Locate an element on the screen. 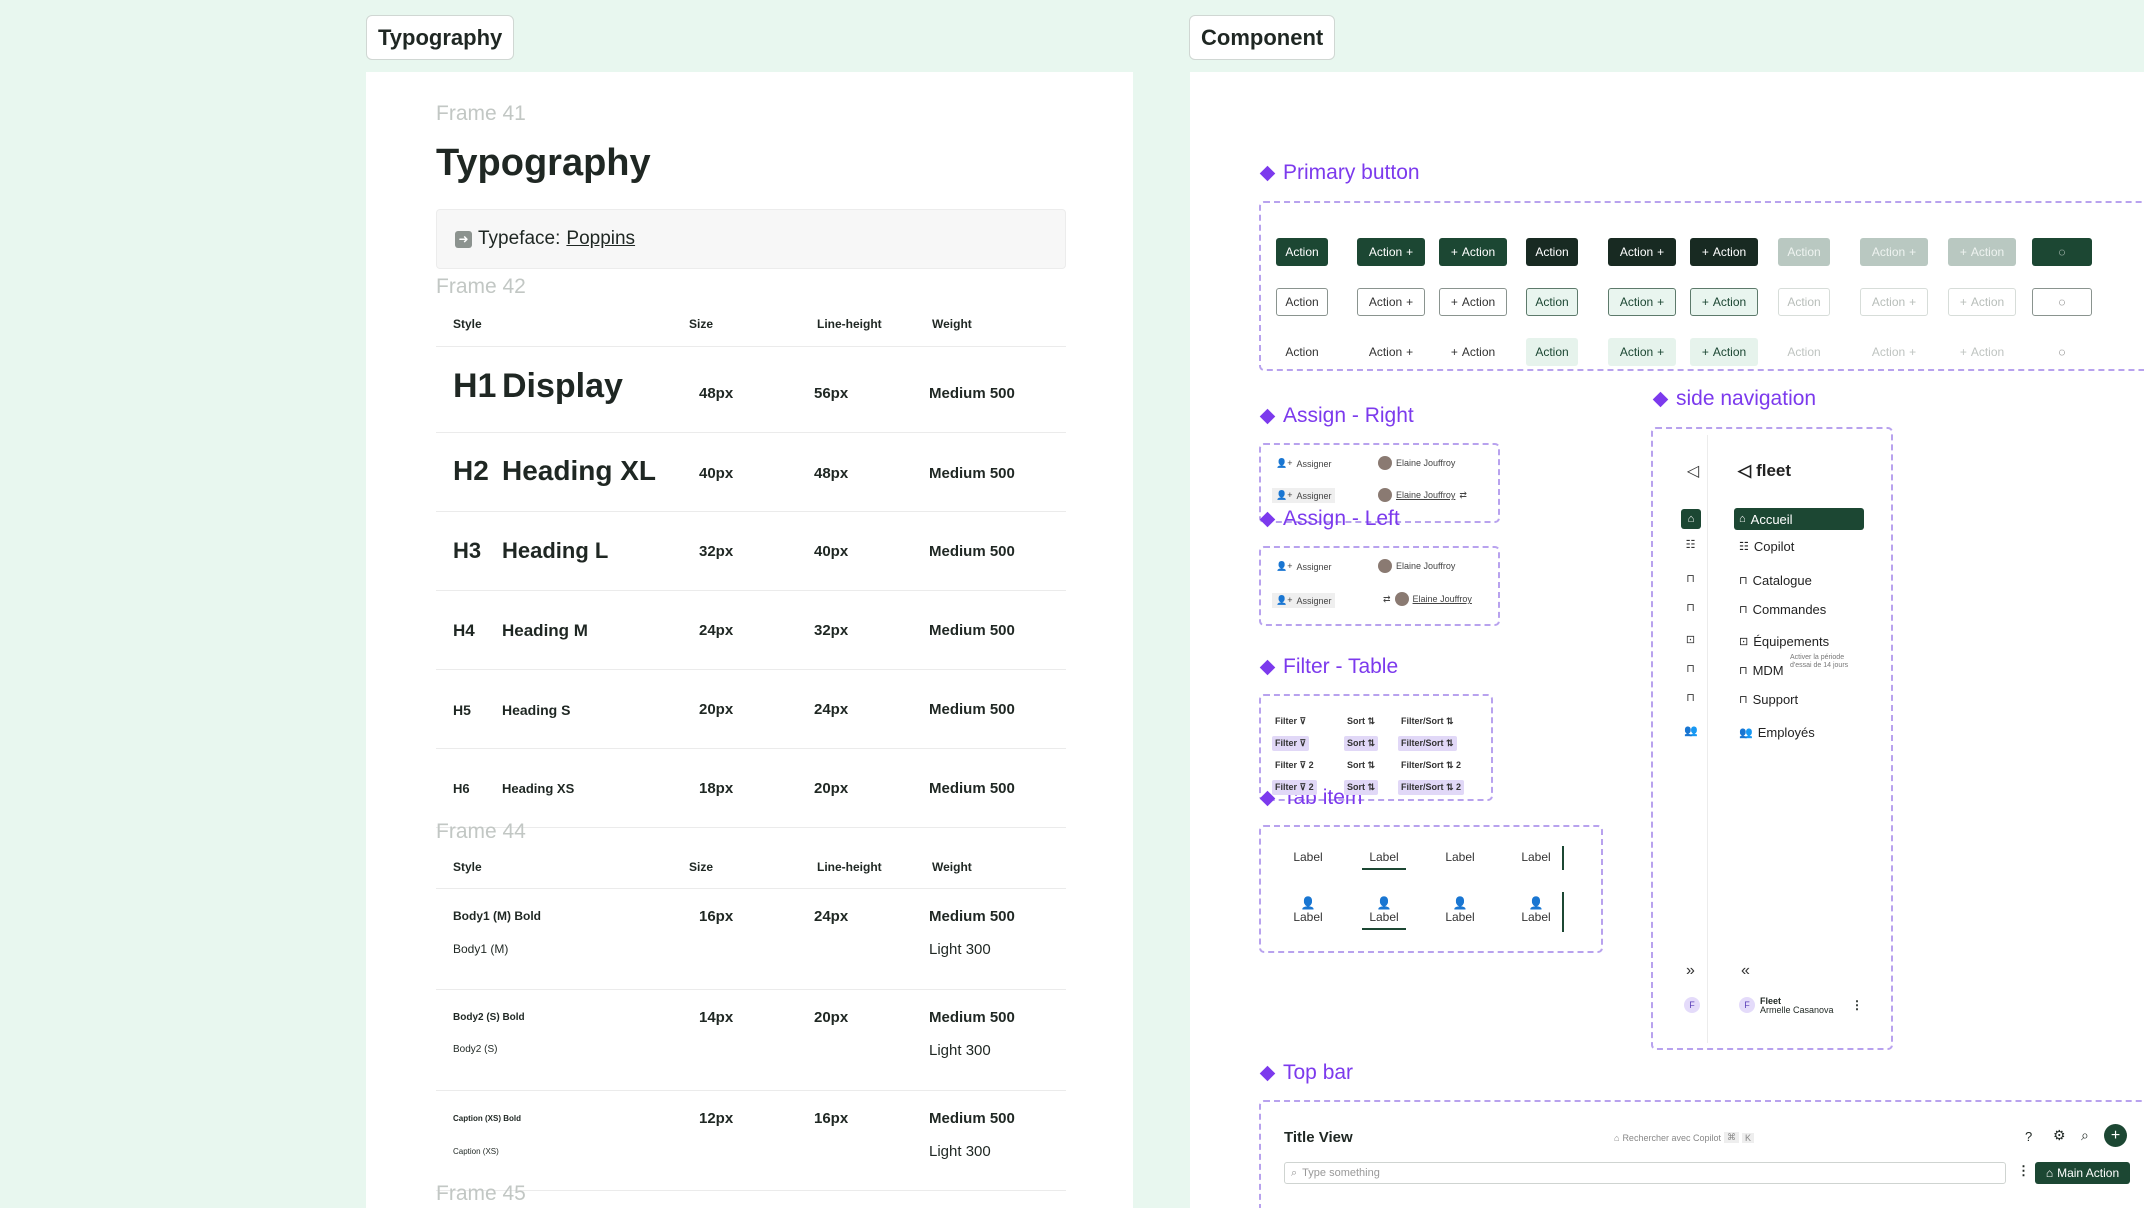 The height and width of the screenshot is (1208, 2144). main-action-button: ⌂ Main Action is located at coordinates (2082, 1173).